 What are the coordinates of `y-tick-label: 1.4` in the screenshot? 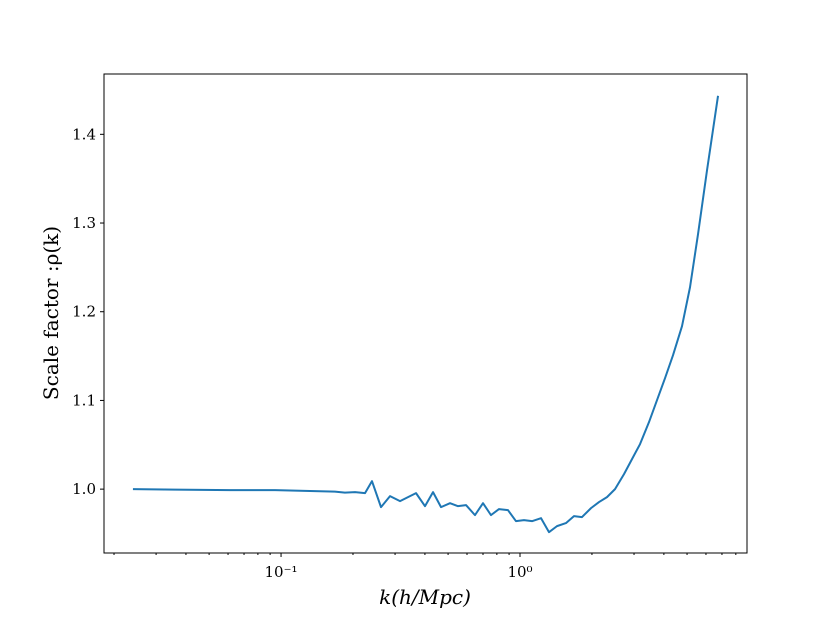 It's located at (84, 134).